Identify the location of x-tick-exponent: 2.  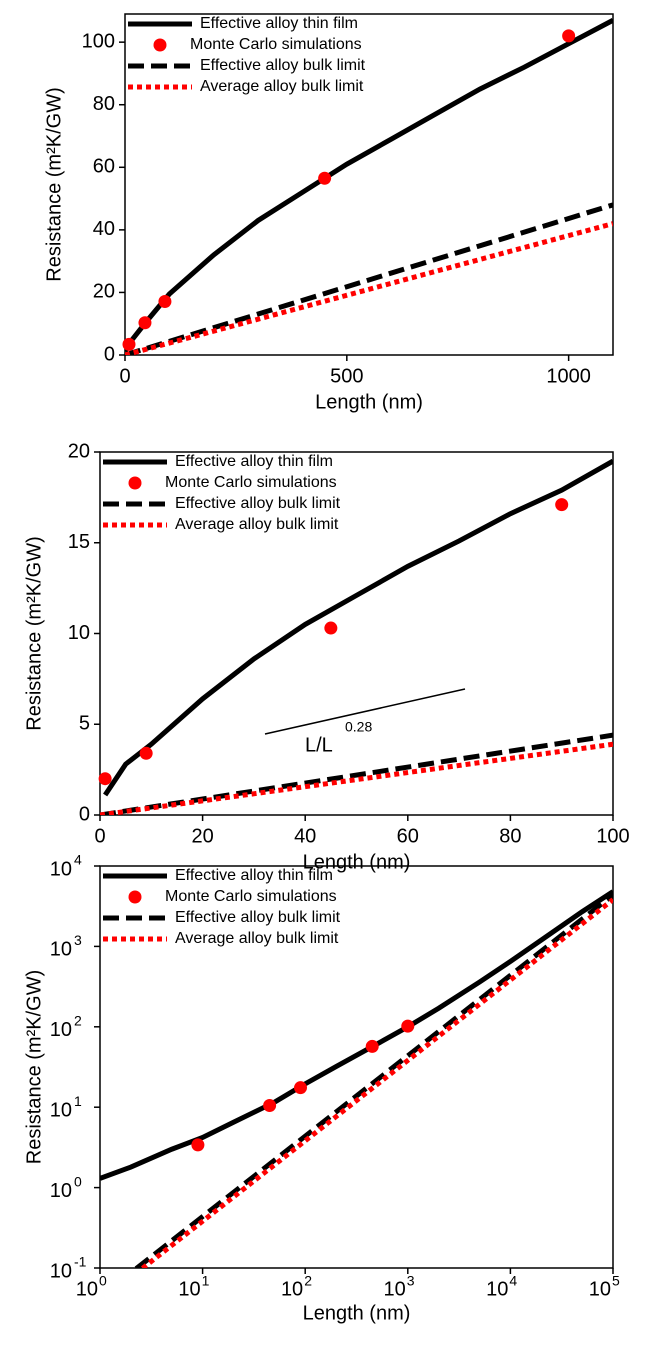
(308, 1281).